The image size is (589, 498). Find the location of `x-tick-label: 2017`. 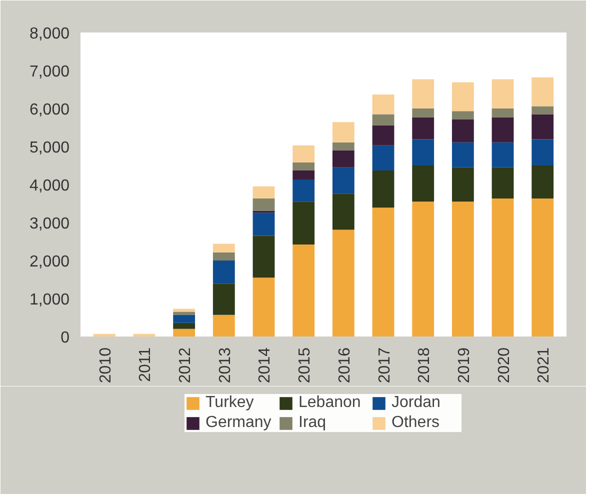

x-tick-label: 2017 is located at coordinates (385, 365).